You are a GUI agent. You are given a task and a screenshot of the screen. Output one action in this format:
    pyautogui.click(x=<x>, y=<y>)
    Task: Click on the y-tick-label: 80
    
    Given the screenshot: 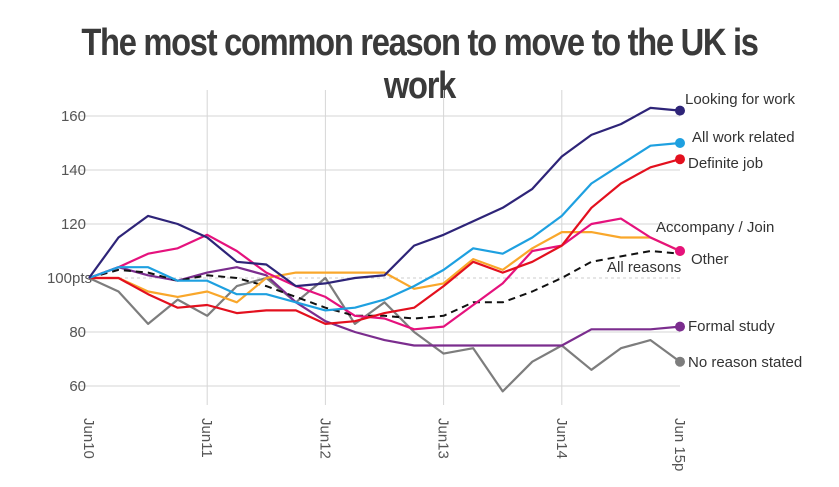 What is the action you would take?
    pyautogui.click(x=77, y=332)
    